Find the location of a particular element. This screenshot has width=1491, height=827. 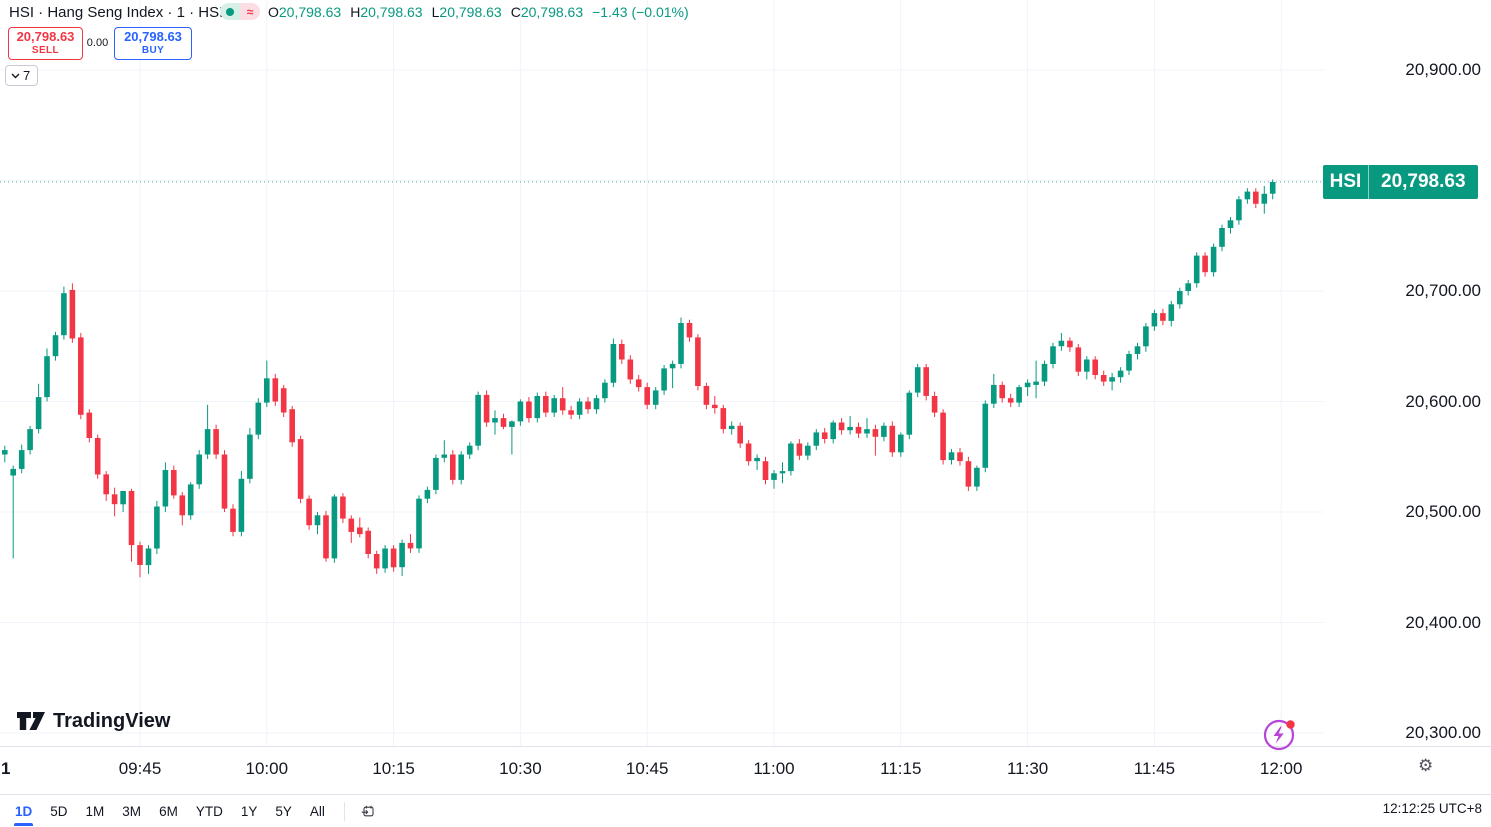

ohlc-h: H20,798.63 is located at coordinates (386, 12).